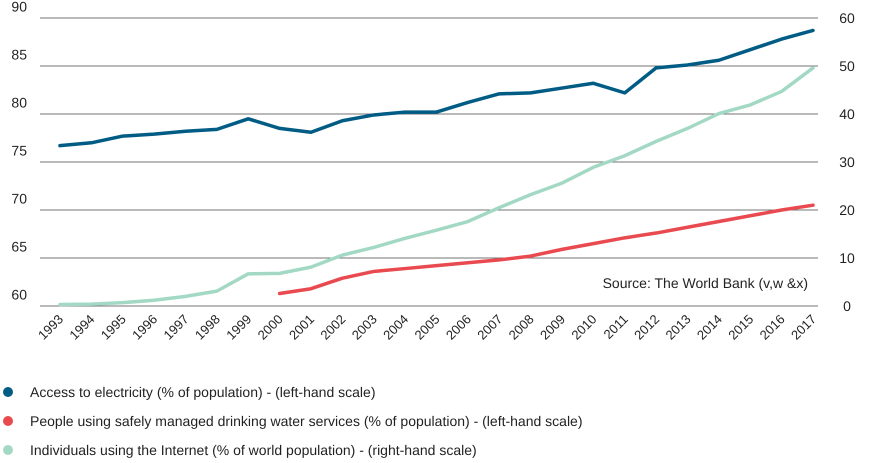 This screenshot has height=463, width=870. Describe the element at coordinates (19, 54) in the screenshot. I see `y-tick-label: 85` at that location.